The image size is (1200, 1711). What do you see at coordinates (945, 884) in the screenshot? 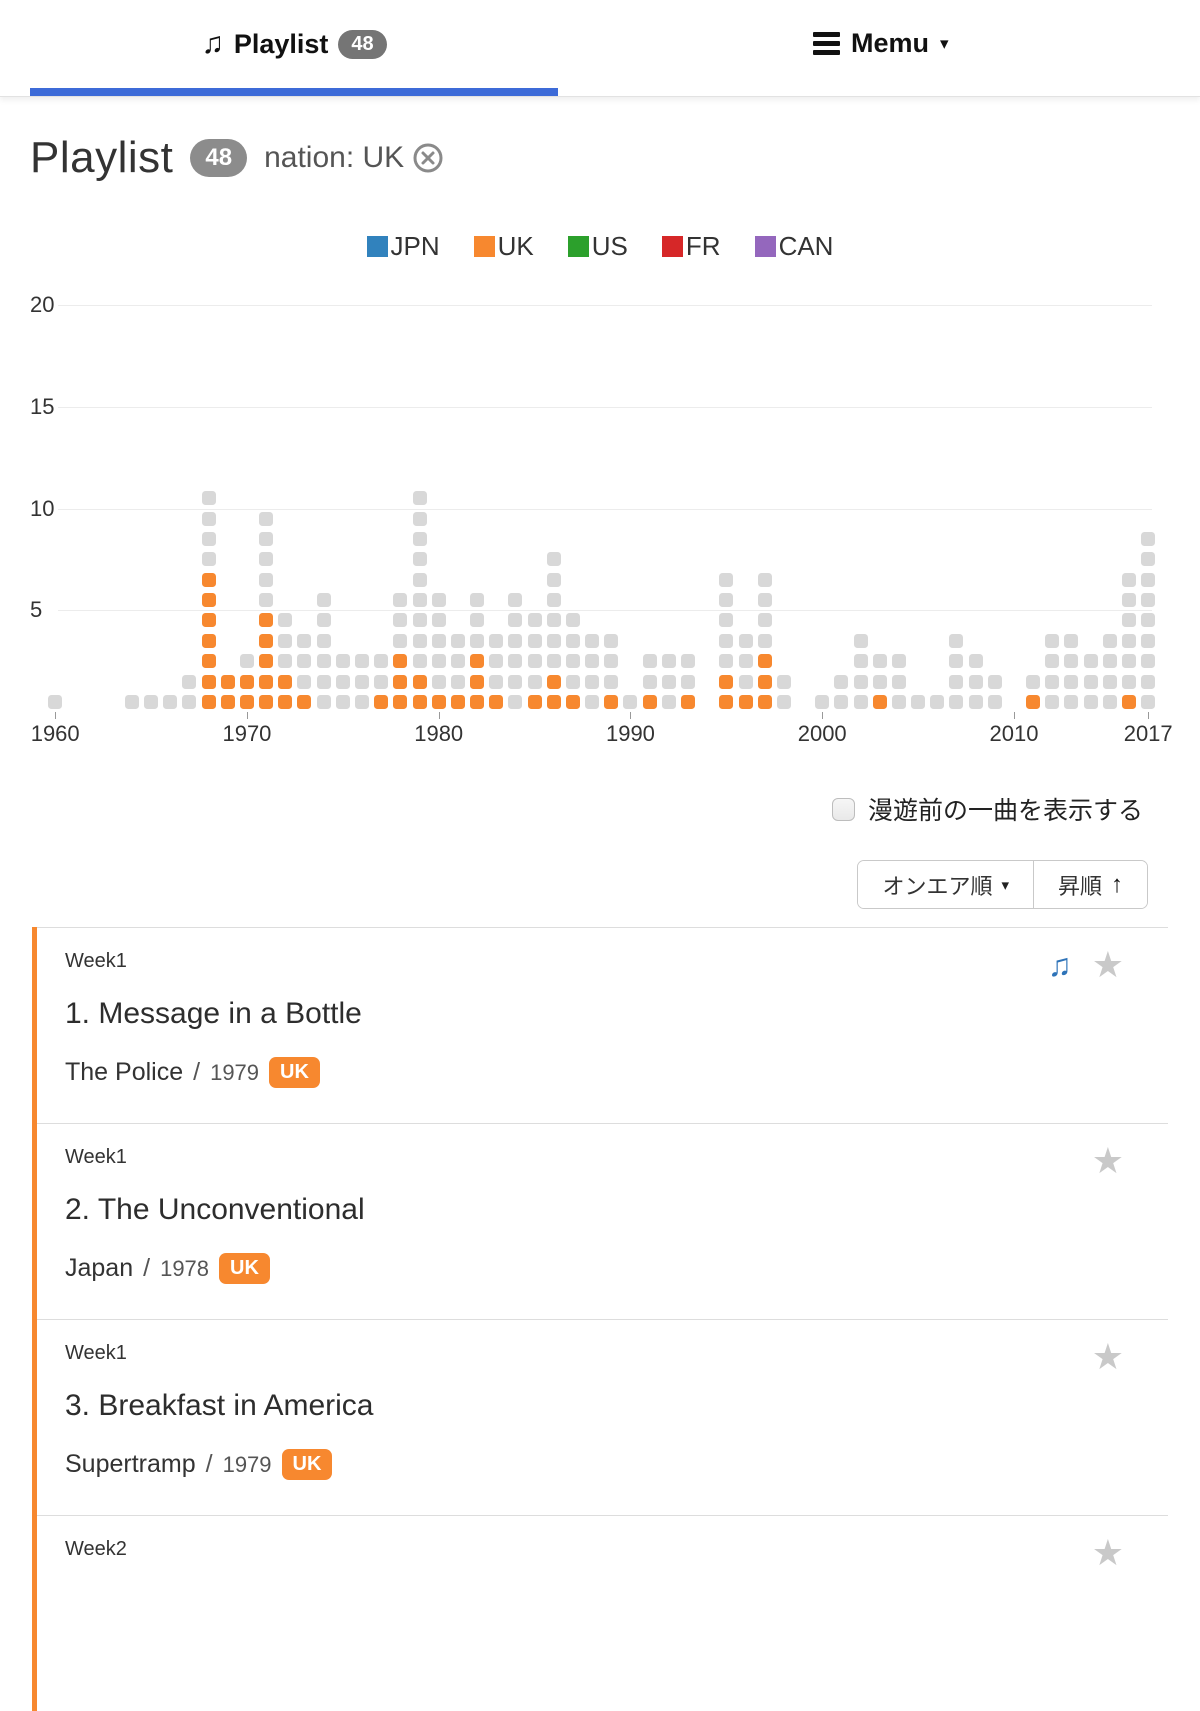
I see `sort-order-button: オンエア順 ▾` at bounding box center [945, 884].